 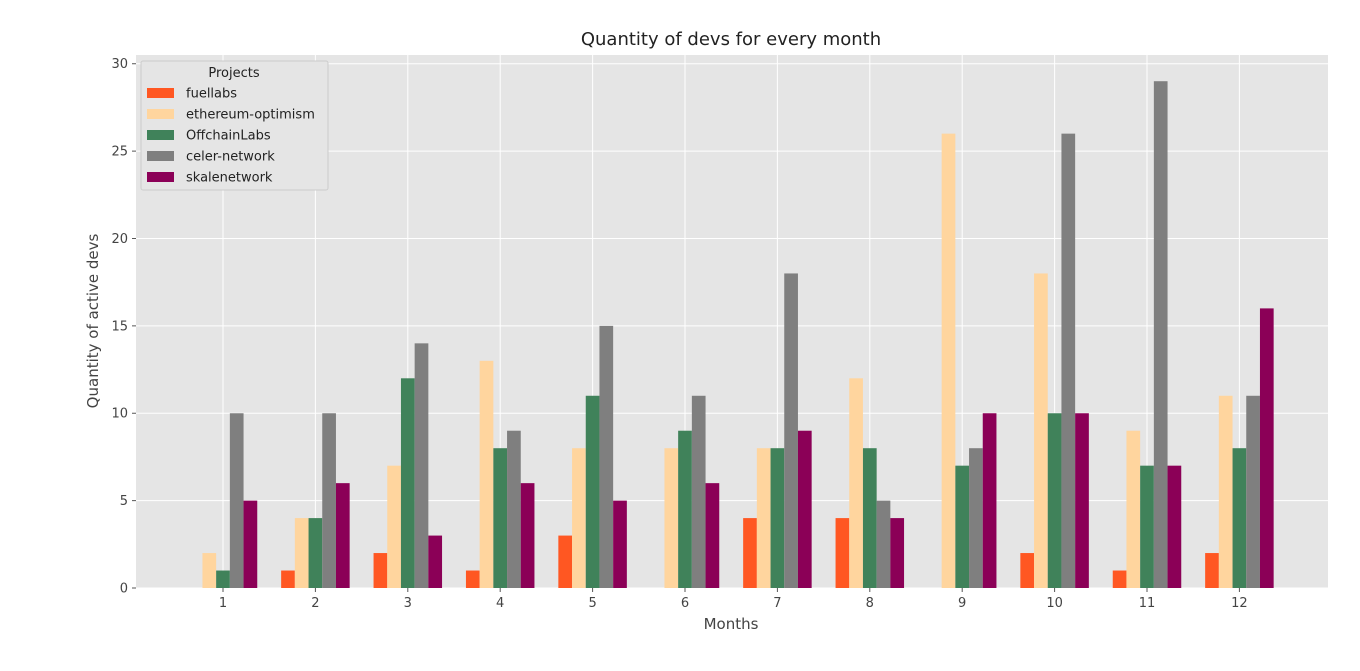 I want to click on legend-swatch-fuellabs, so click(x=160, y=93).